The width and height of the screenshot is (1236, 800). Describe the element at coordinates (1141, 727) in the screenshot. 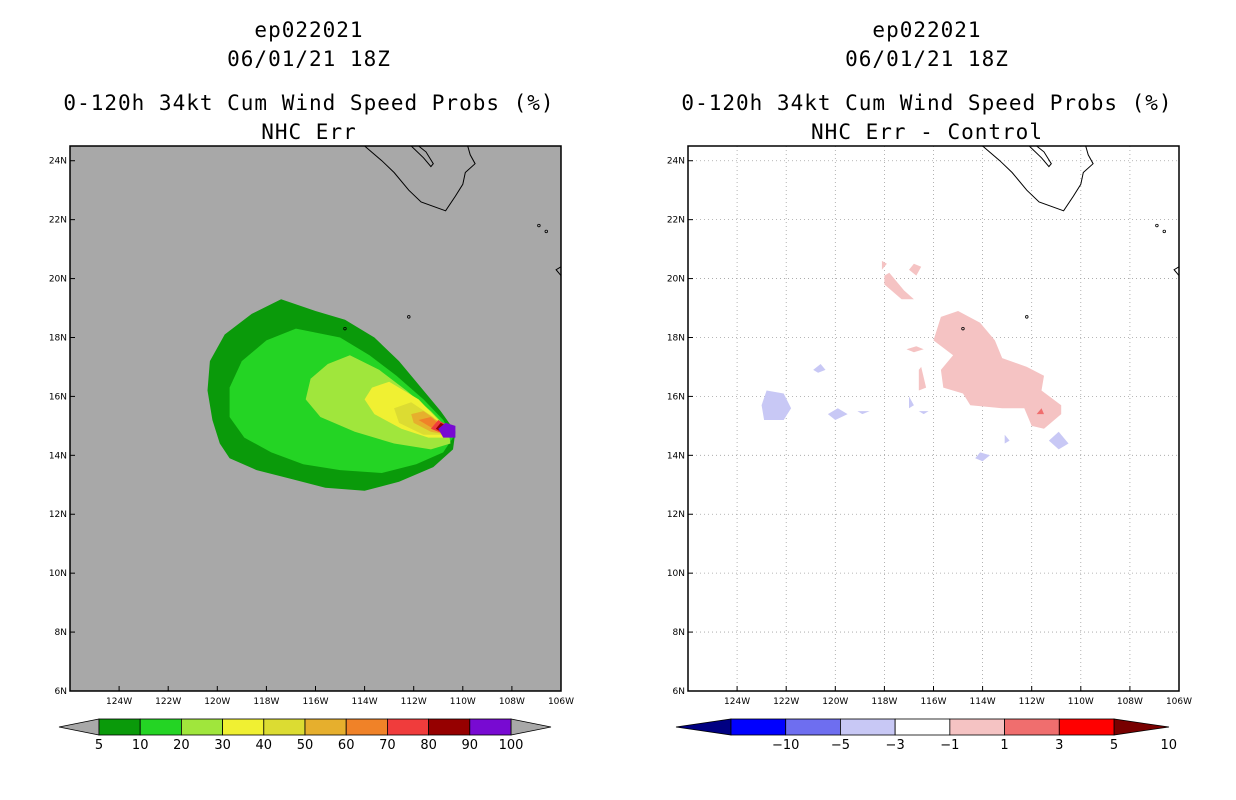

I see `colorbar-right-arrow` at that location.